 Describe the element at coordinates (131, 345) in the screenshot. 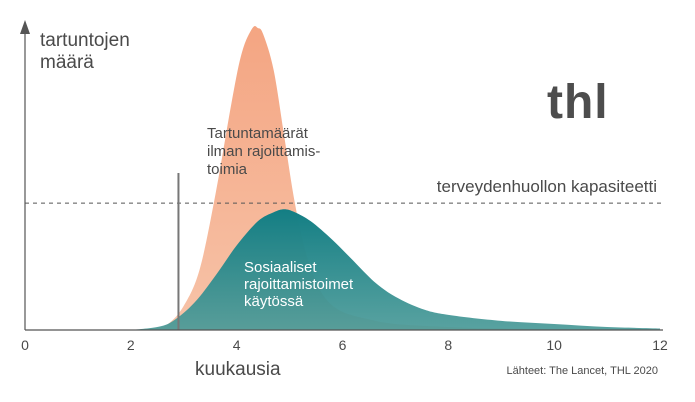

I see `x-tick-label: 2` at that location.